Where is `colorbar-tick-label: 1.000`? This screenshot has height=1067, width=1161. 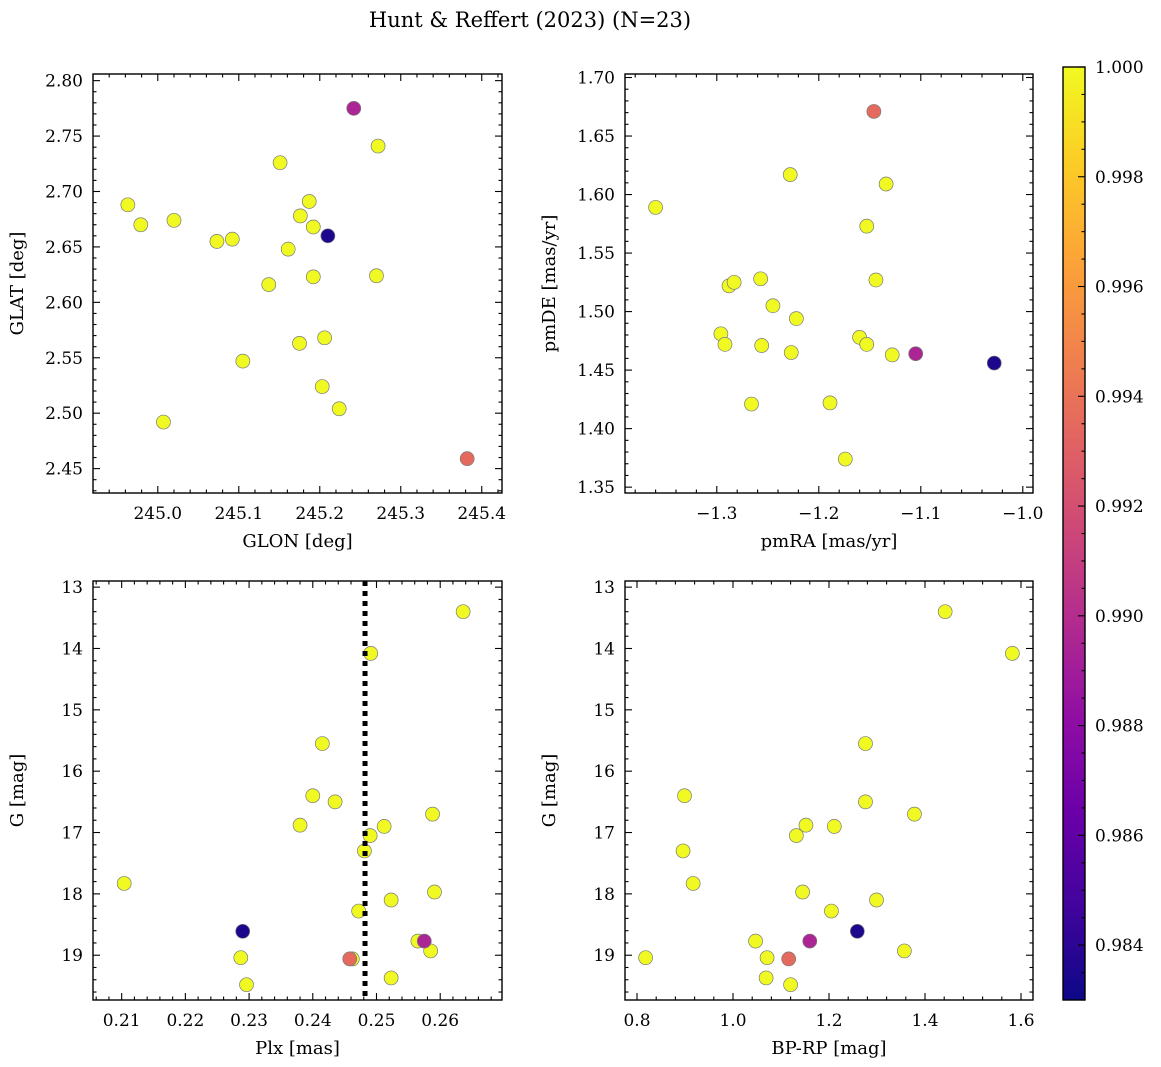 colorbar-tick-label: 1.000 is located at coordinates (1119, 68).